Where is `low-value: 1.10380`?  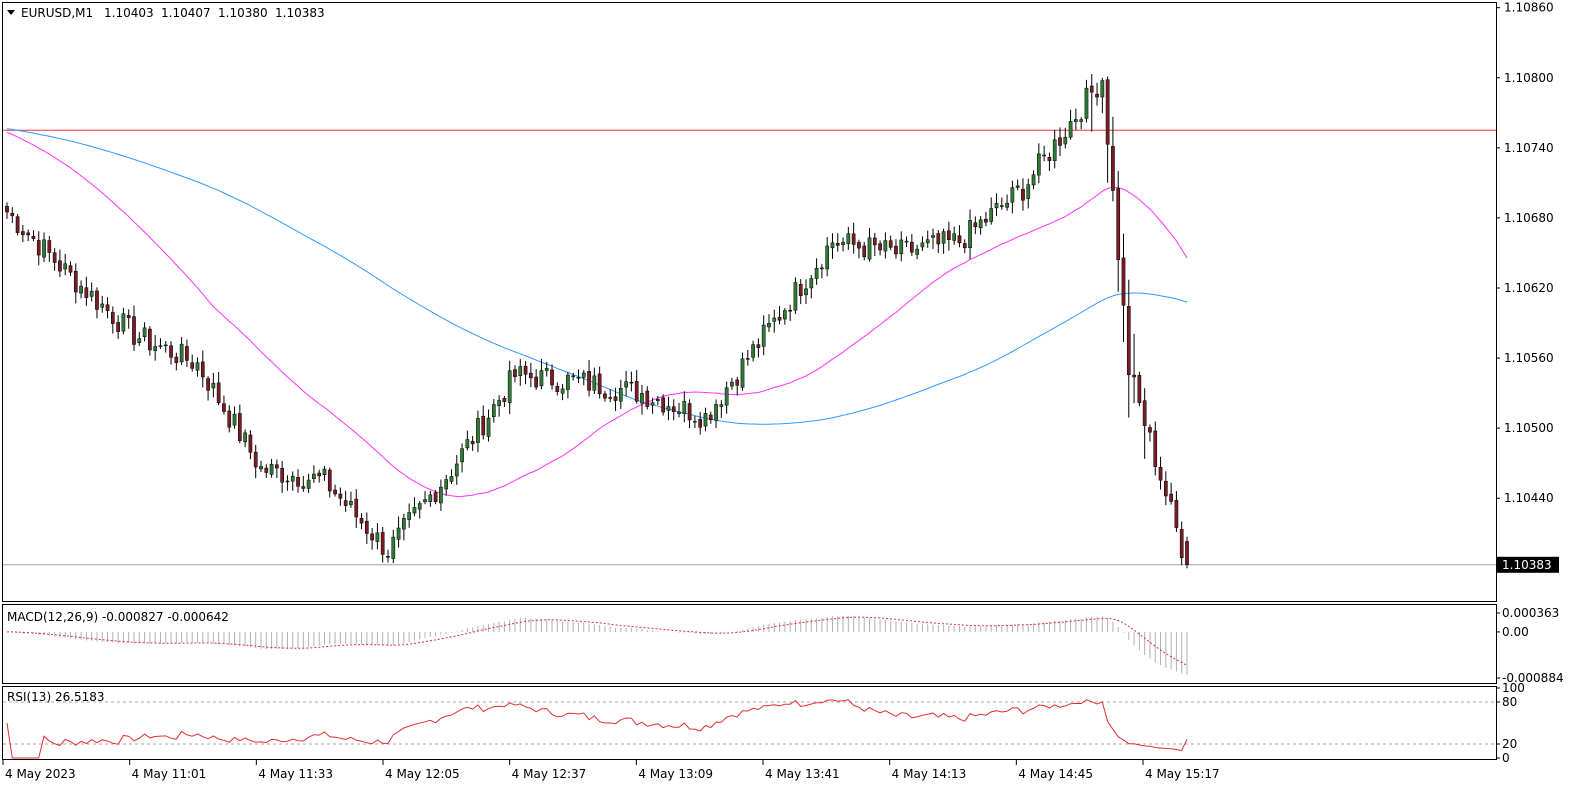
low-value: 1.10380 is located at coordinates (243, 13).